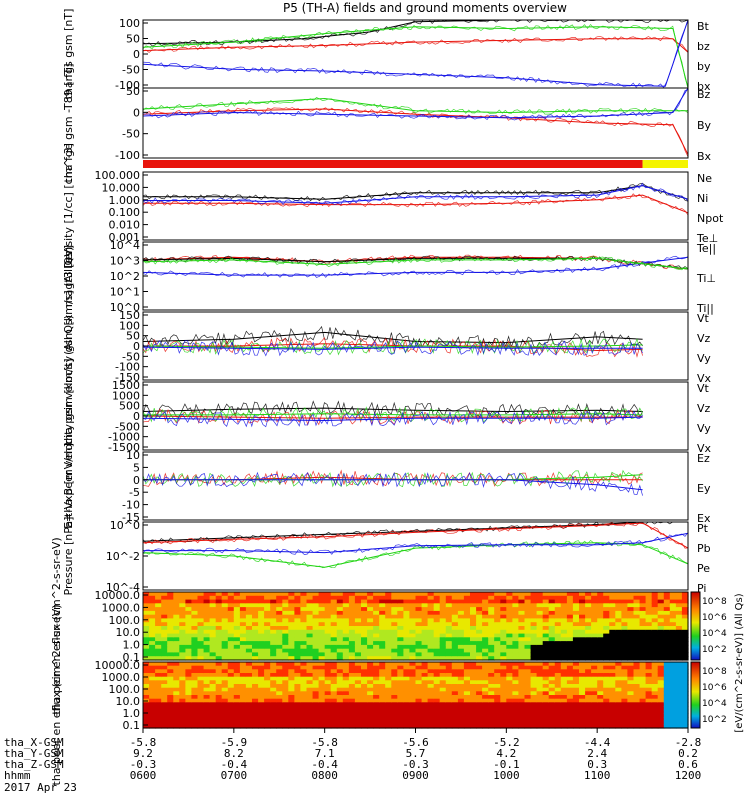 This screenshot has width=750, height=800. Describe the element at coordinates (704, 86) in the screenshot. I see `legend-entry-bx: bx` at that location.